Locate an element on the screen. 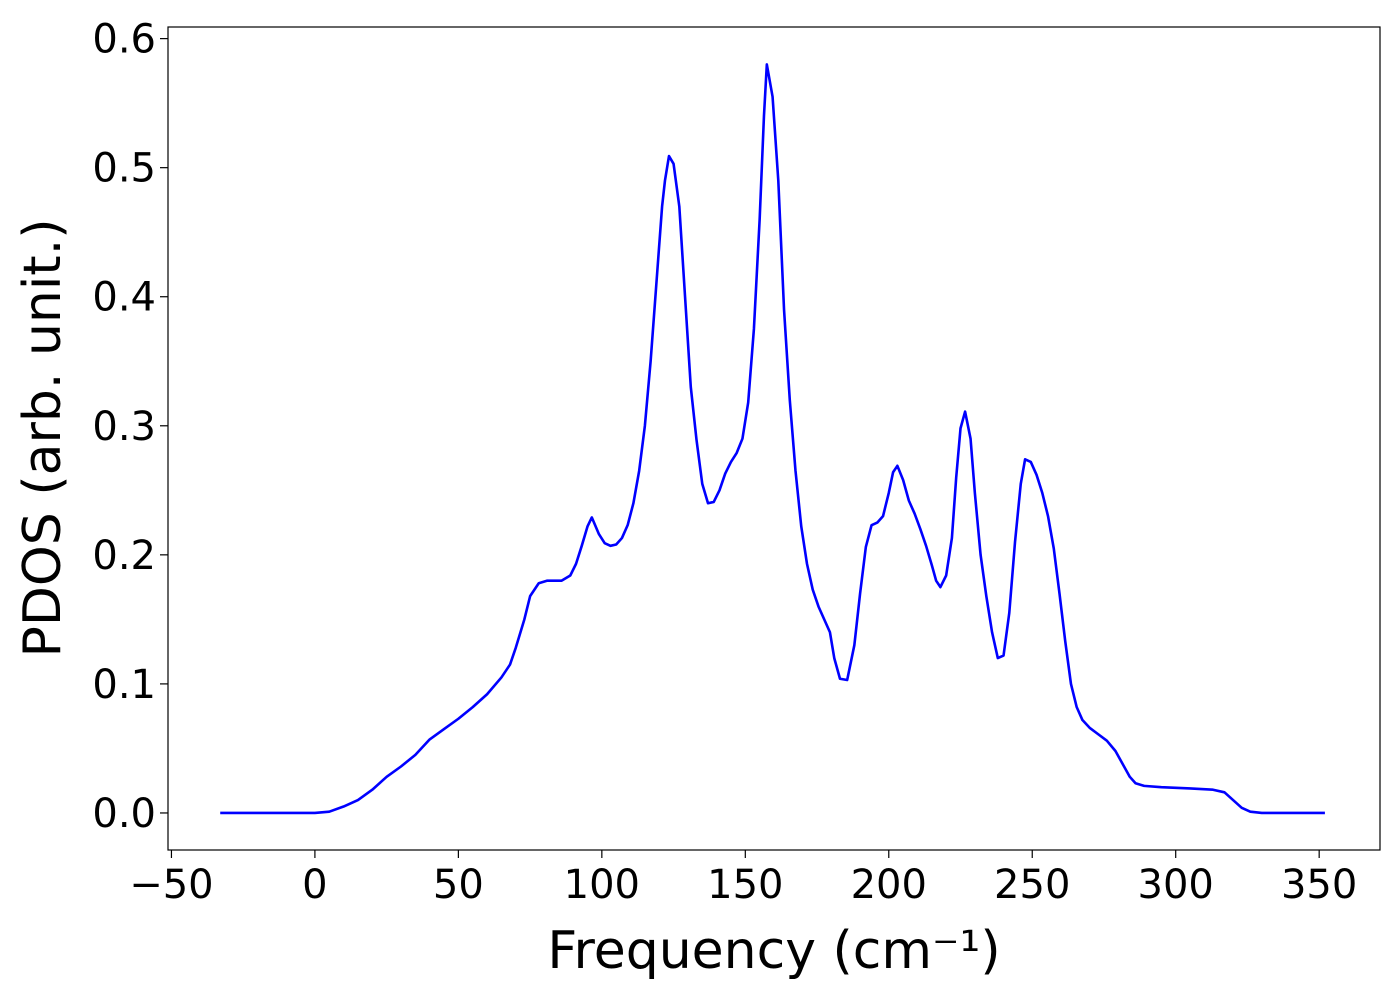 Image resolution: width=1400 pixels, height=1000 pixels. x-tick-label: 300 is located at coordinates (1176, 885).